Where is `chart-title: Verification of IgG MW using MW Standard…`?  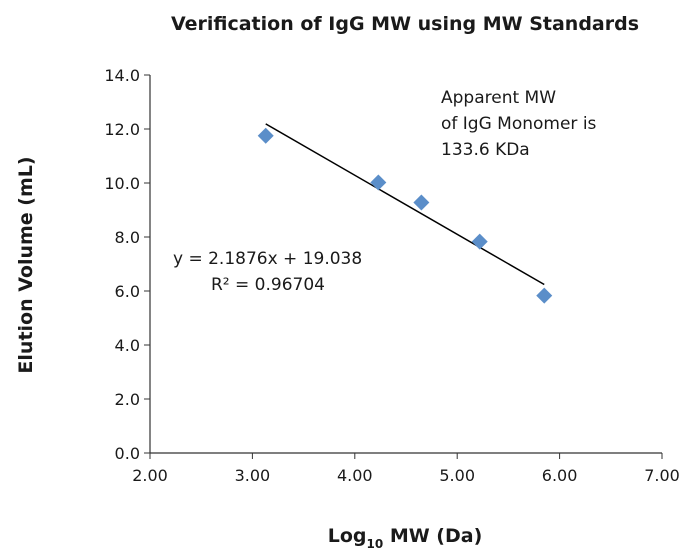 chart-title: Verification of IgG MW using MW Standard… is located at coordinates (405, 24).